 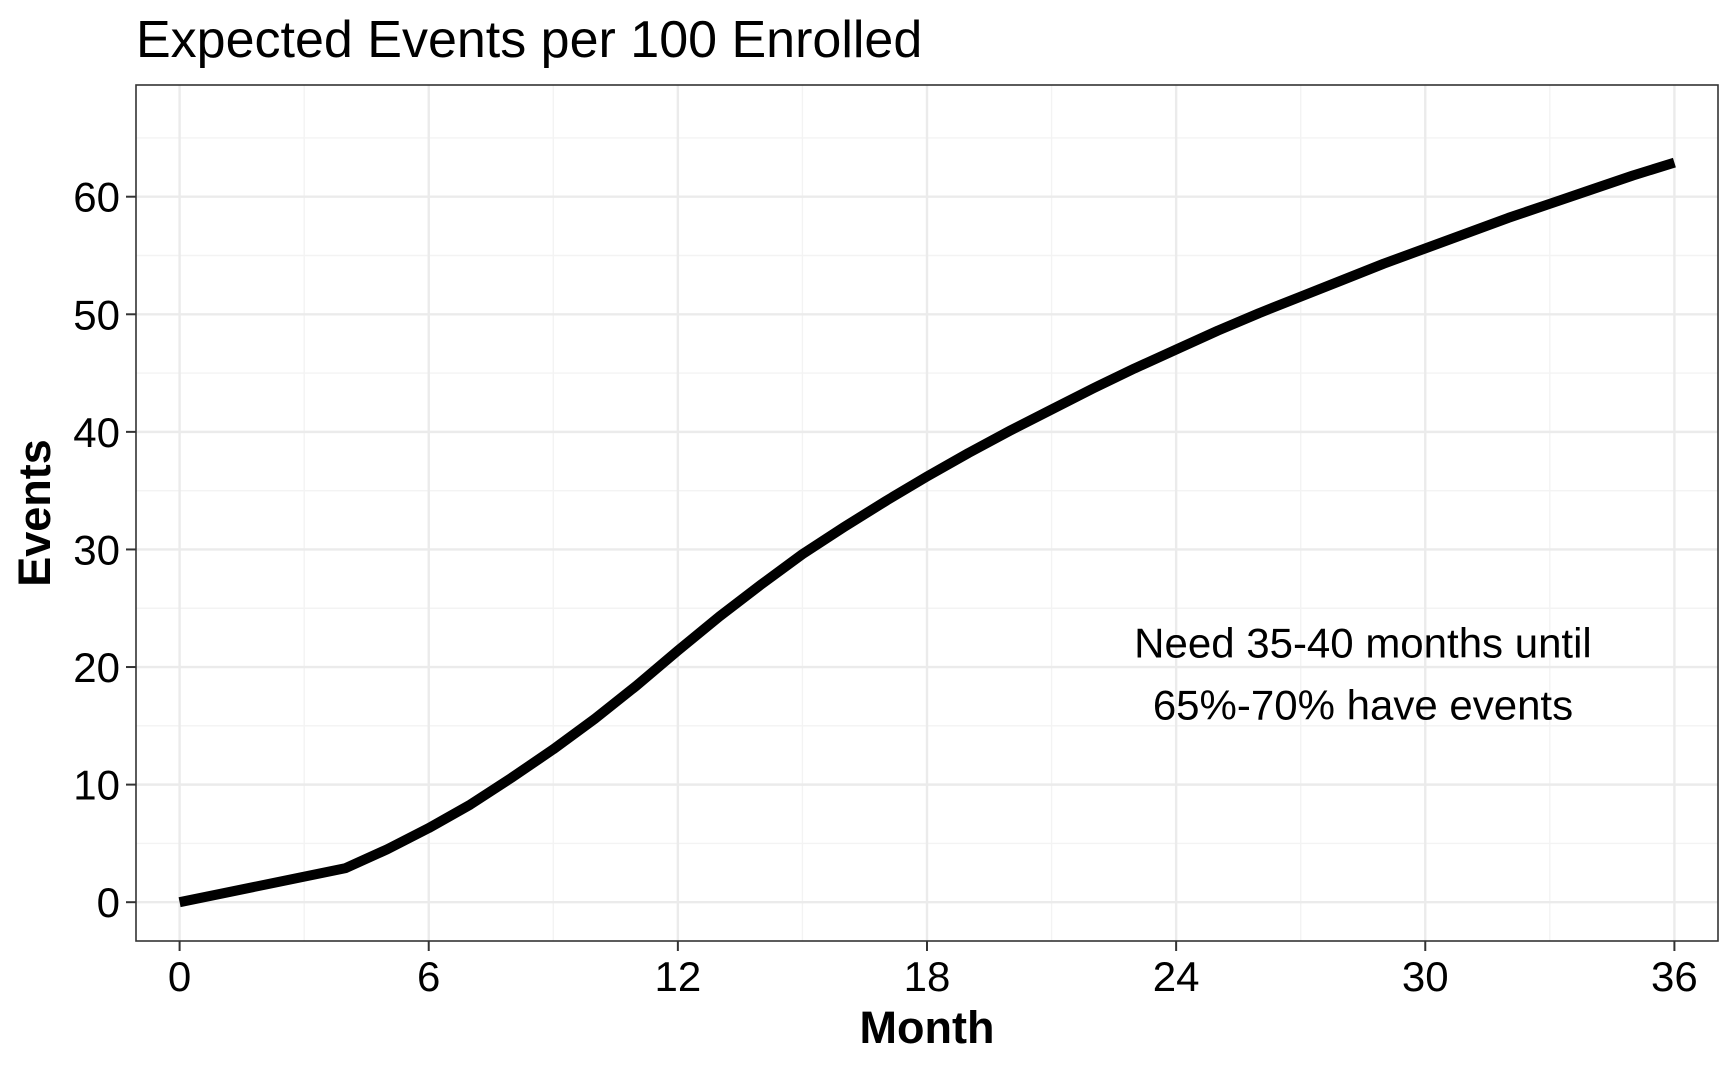 What do you see at coordinates (1674, 976) in the screenshot?
I see `x-tick-label: 36` at bounding box center [1674, 976].